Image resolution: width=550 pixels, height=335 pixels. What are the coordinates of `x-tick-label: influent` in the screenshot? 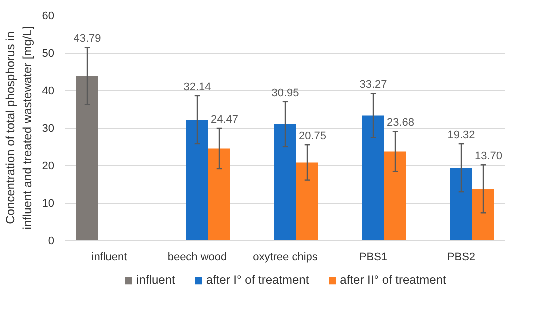 It's located at (110, 258).